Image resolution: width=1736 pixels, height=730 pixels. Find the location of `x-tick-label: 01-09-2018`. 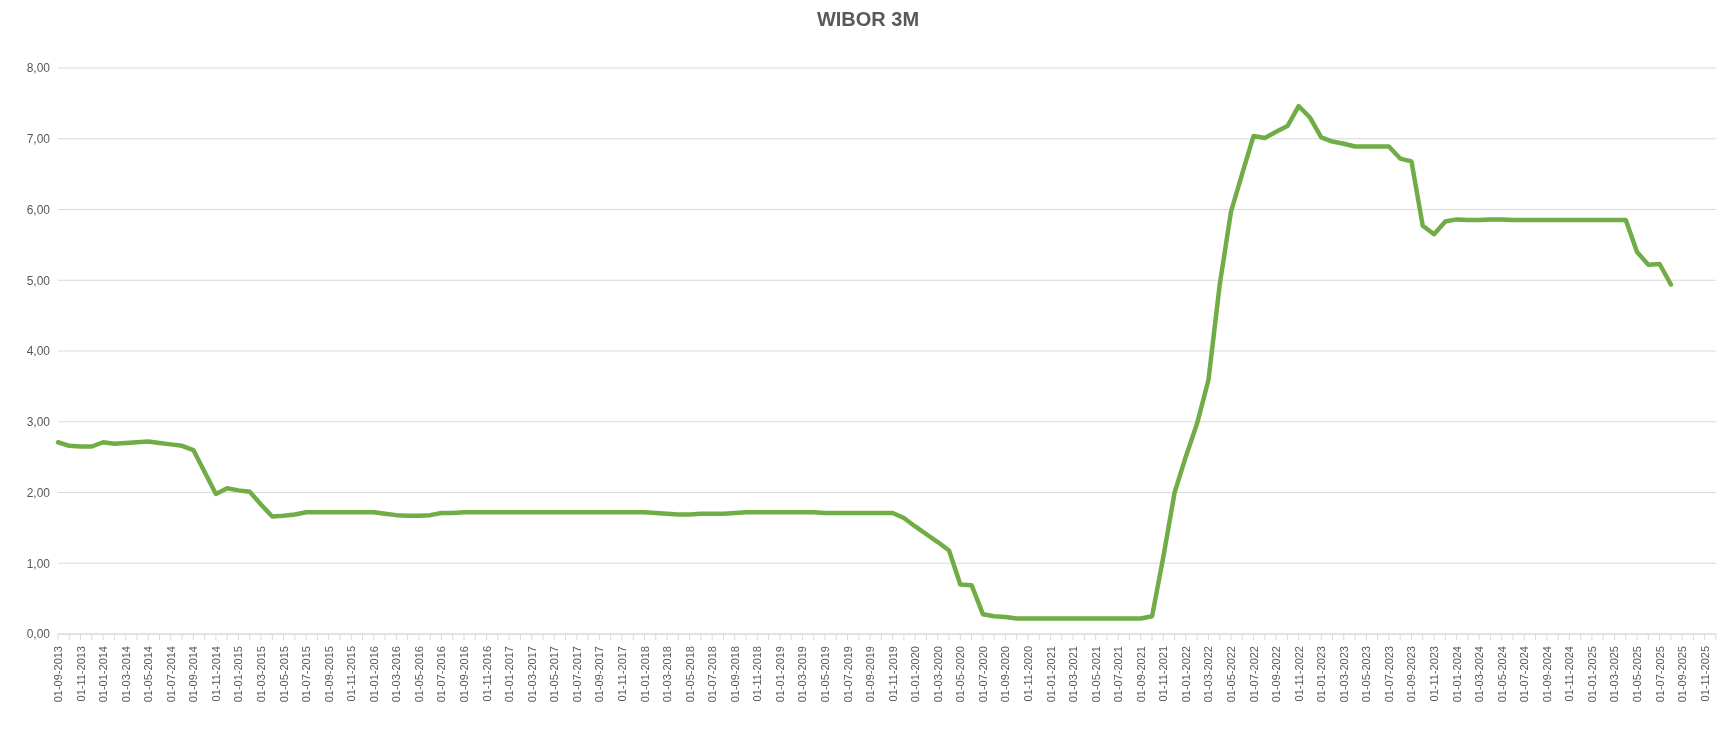

x-tick-label: 01-09-2018 is located at coordinates (734, 674).